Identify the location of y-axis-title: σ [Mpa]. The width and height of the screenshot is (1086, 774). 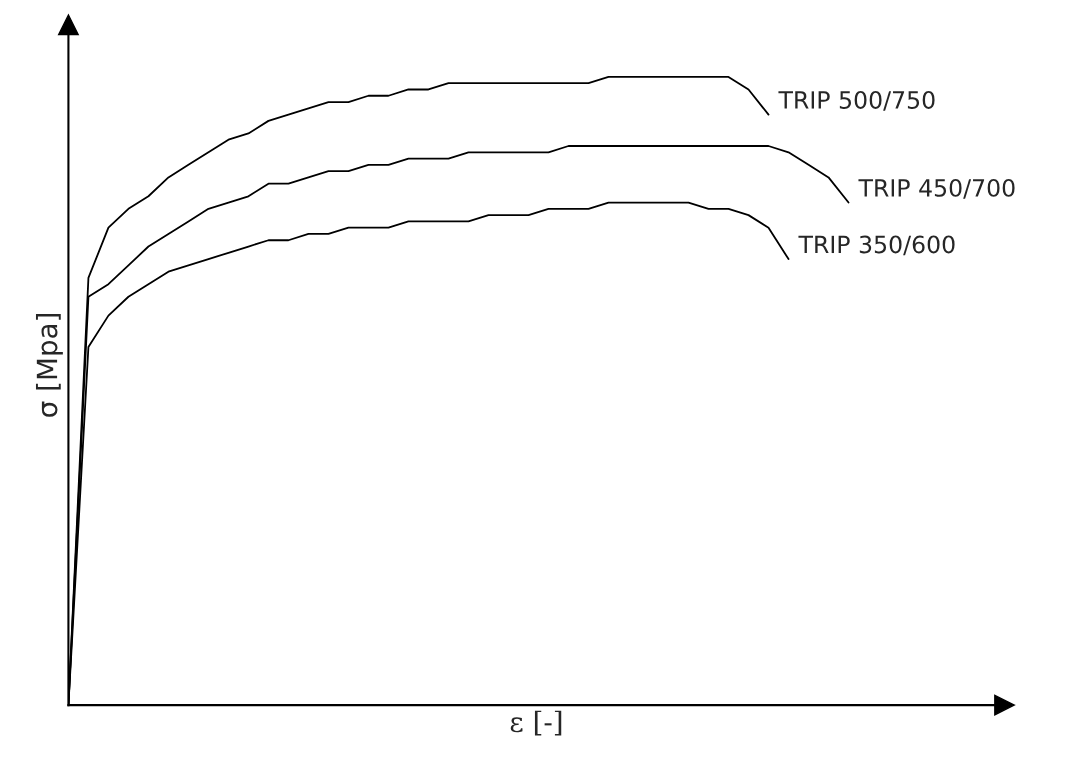
(49, 365).